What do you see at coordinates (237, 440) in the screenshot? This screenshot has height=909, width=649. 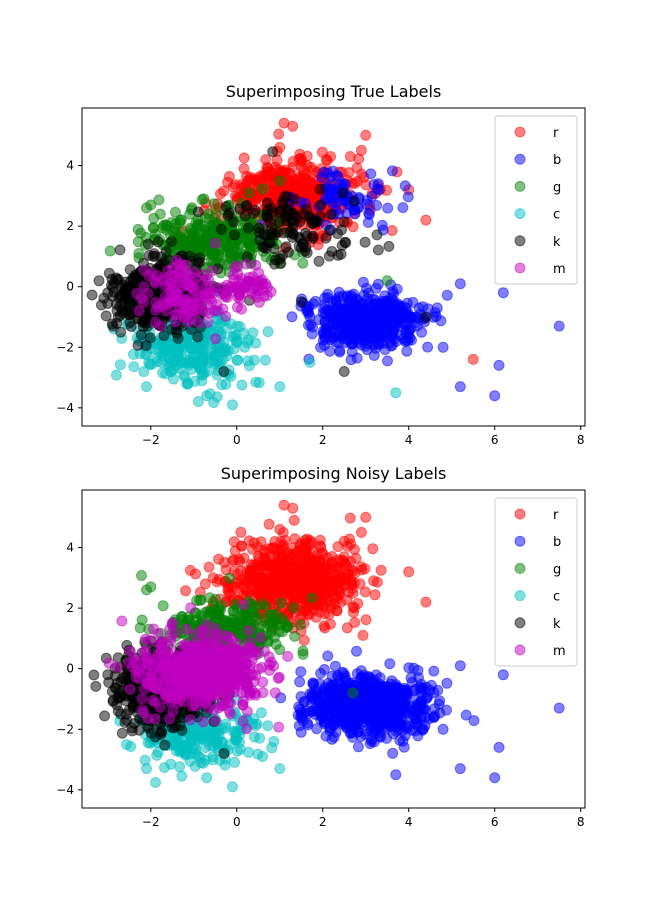 I see `x-tick-label: 0` at bounding box center [237, 440].